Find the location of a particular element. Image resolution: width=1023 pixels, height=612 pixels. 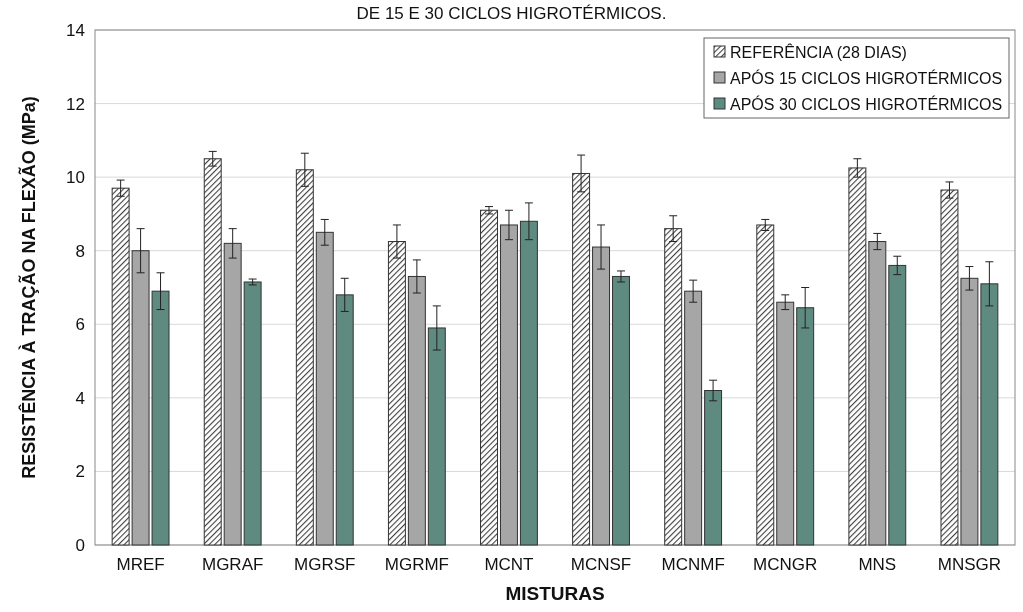

chart-title: DE 15 E 30 CICLOS HIGROTÉRMICOS. is located at coordinates (511, 13).